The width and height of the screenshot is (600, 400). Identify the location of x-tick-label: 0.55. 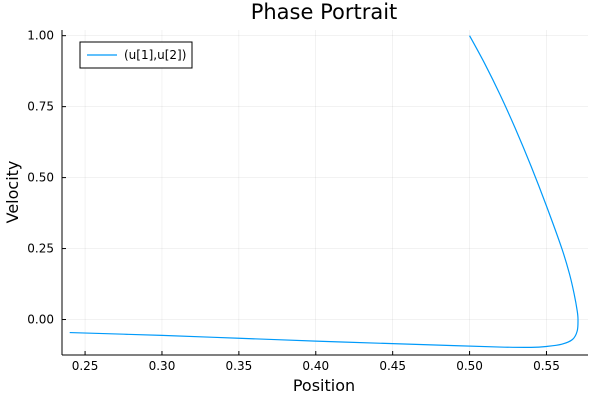
(546, 366).